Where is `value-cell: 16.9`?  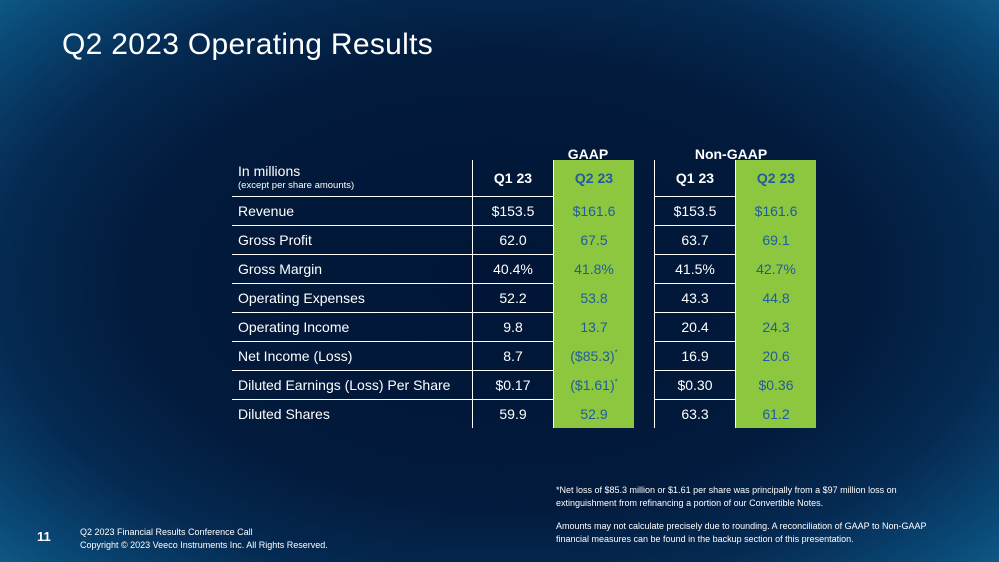
value-cell: 16.9 is located at coordinates (695, 356).